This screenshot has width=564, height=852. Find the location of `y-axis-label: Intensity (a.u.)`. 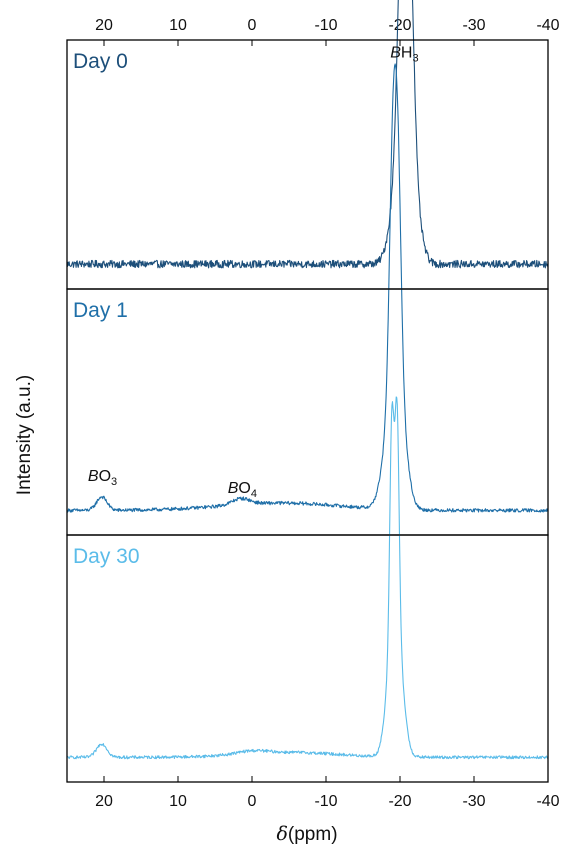

y-axis-label: Intensity (a.u.) is located at coordinates (24, 435).